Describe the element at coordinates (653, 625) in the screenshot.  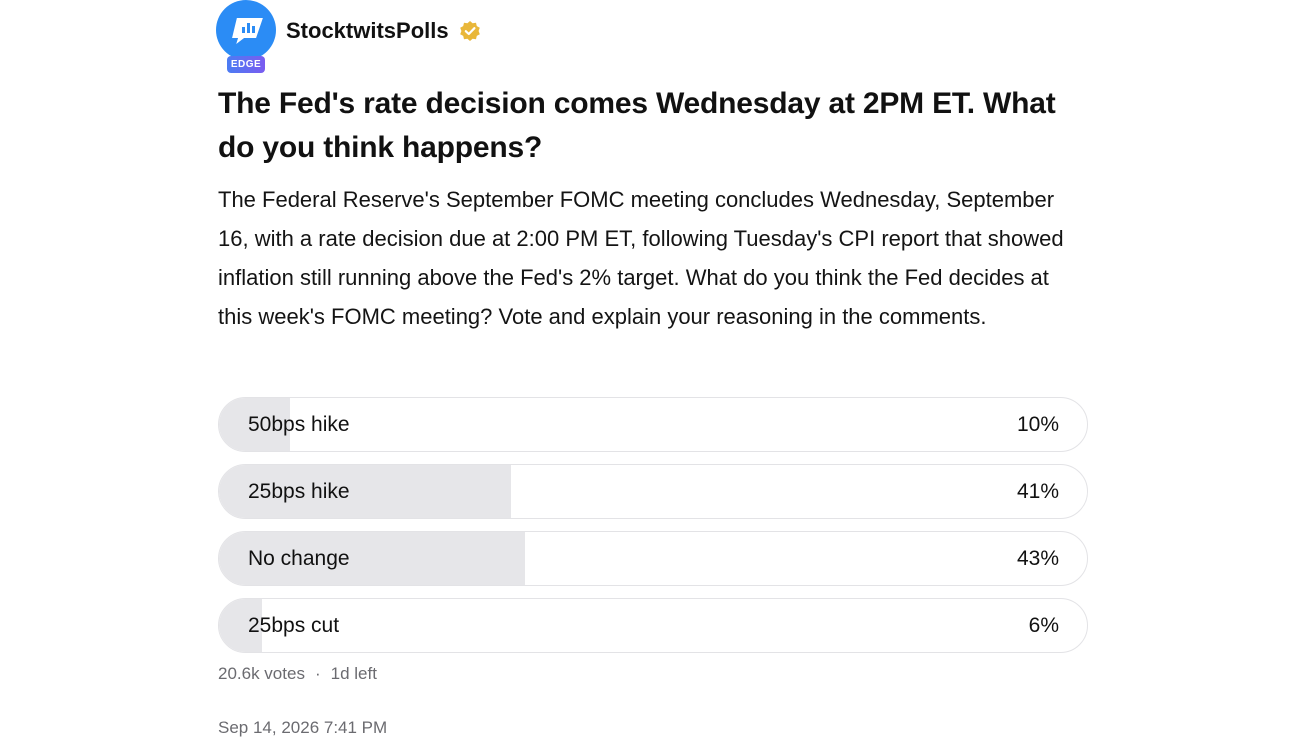
I see `poll-option: 25bps cut 6%` at that location.